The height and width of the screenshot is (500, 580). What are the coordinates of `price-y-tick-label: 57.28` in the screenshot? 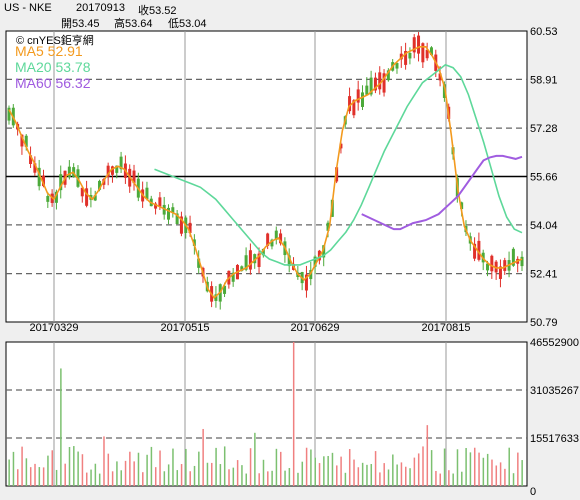 It's located at (544, 129).